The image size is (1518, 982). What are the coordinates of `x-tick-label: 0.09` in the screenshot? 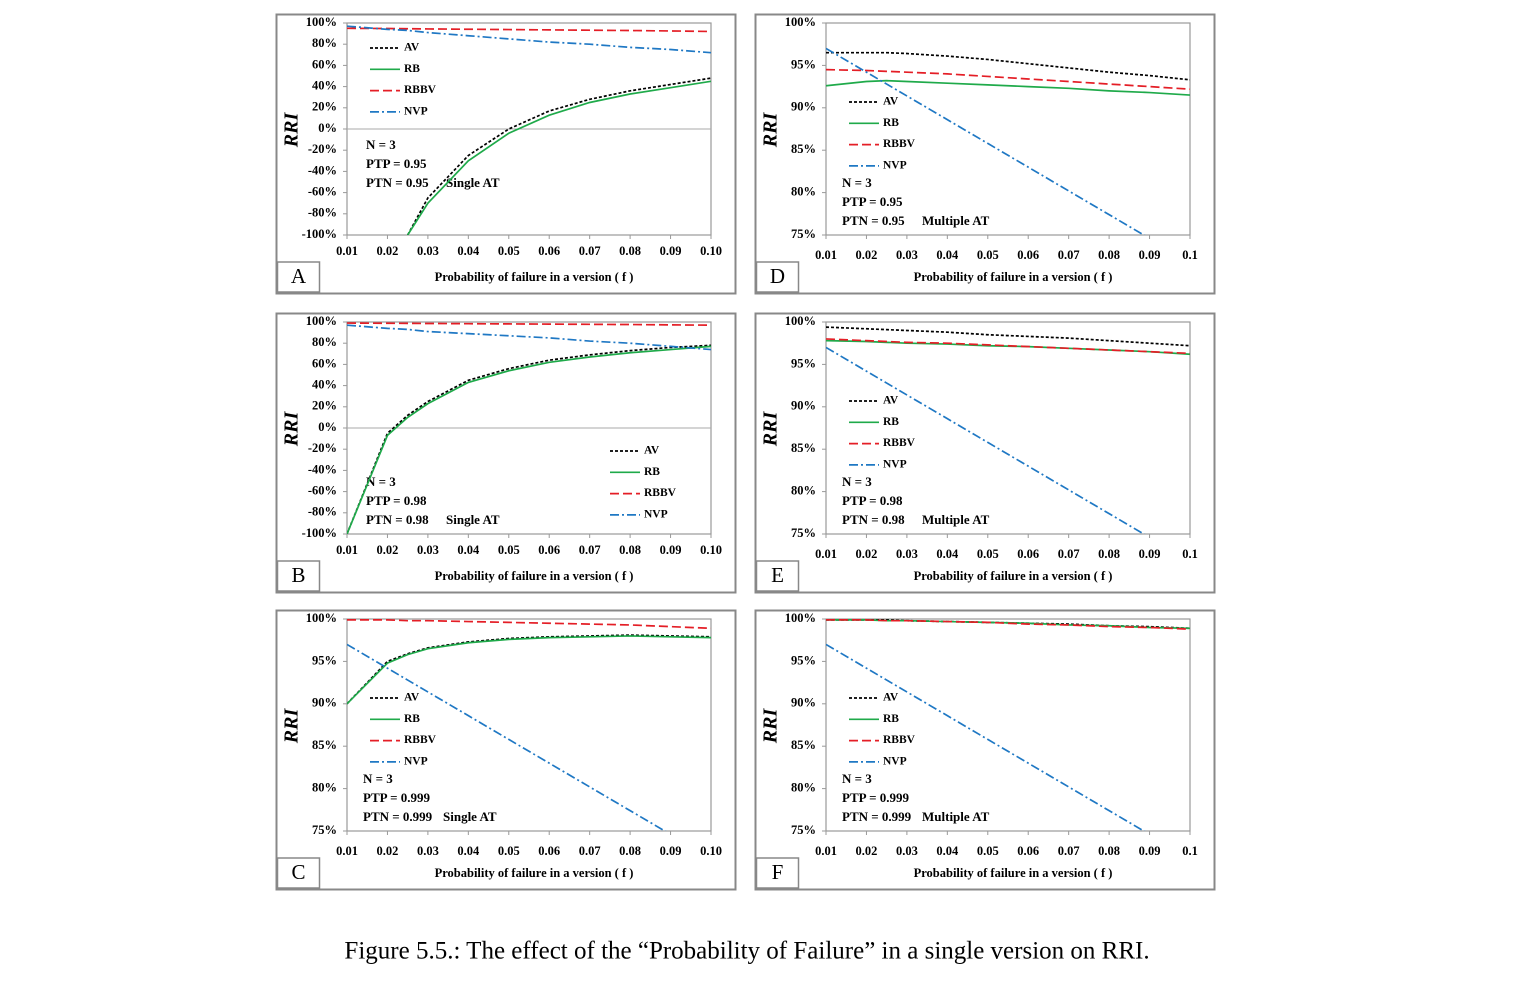 It's located at (671, 851).